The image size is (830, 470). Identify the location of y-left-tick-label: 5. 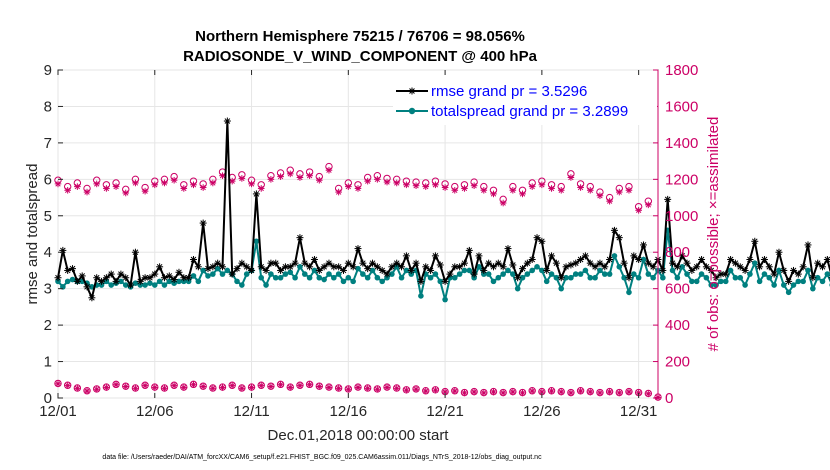
(48, 216).